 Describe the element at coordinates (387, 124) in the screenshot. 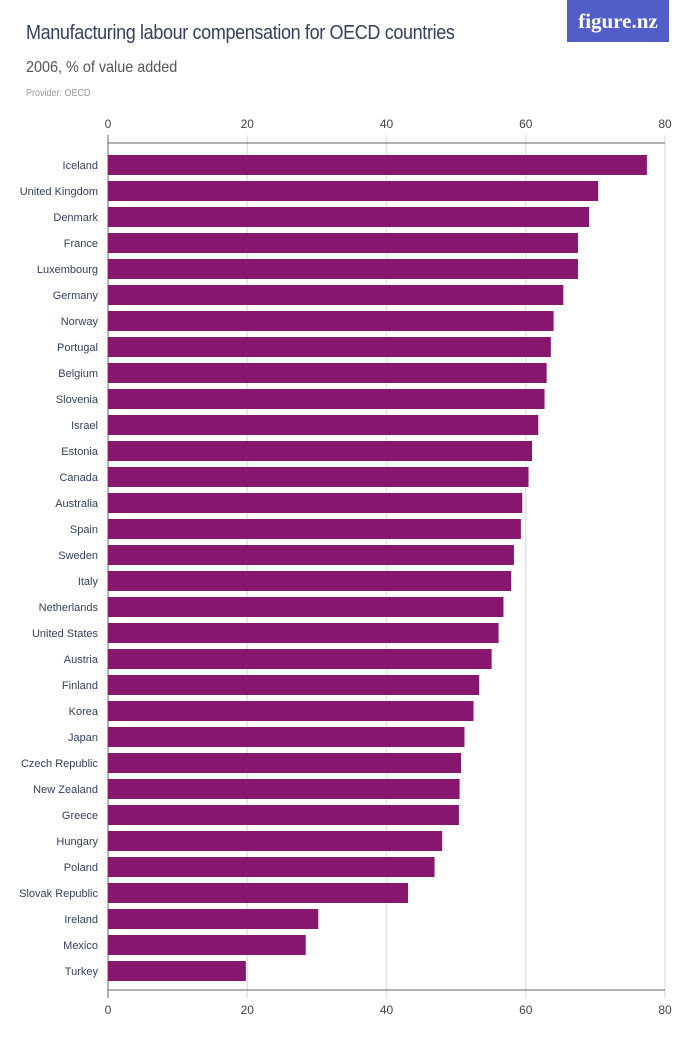

I see `x-tick-label-top: 40` at that location.